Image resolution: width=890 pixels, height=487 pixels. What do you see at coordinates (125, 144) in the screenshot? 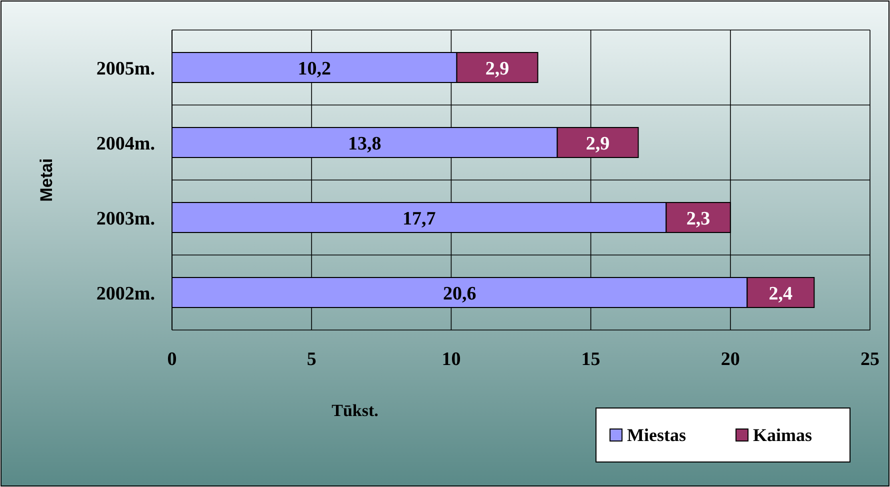
I see `y-tick-label: 2004m.` at bounding box center [125, 144].